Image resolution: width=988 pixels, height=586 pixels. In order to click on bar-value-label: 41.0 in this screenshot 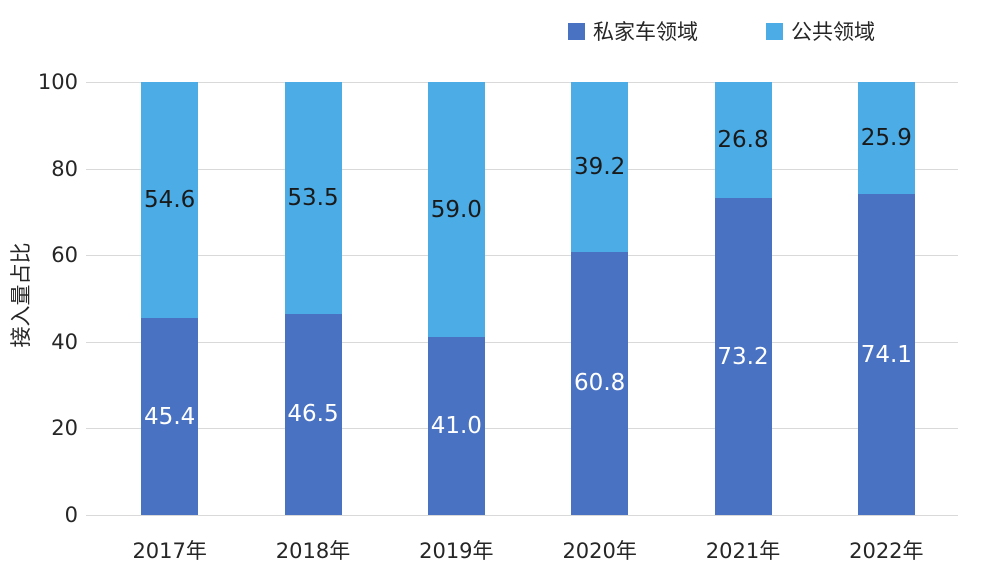, I will do `click(456, 426)`.